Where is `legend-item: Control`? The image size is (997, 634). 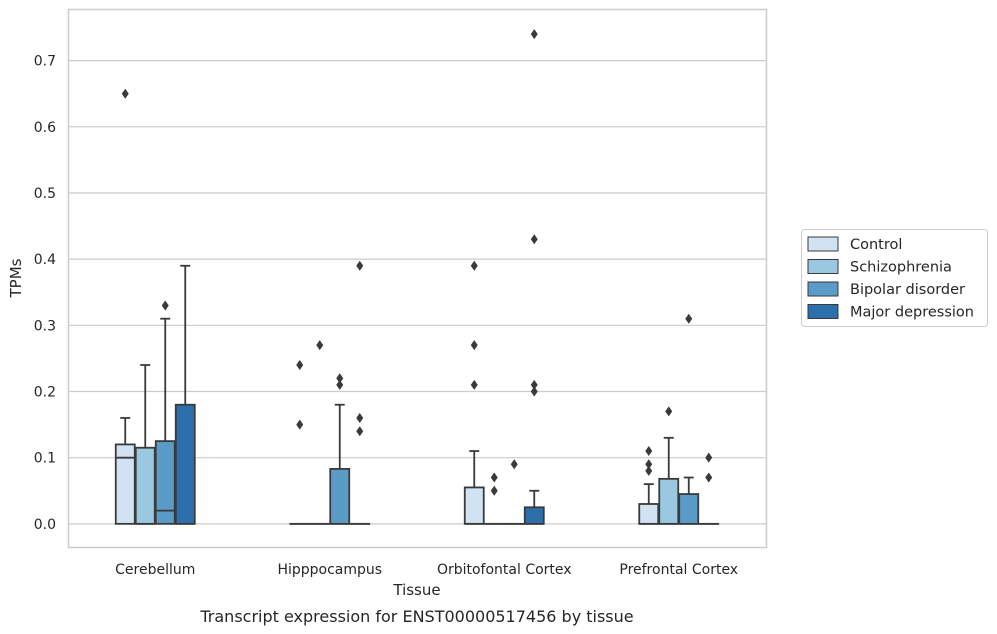 legend-item: Control is located at coordinates (854, 244).